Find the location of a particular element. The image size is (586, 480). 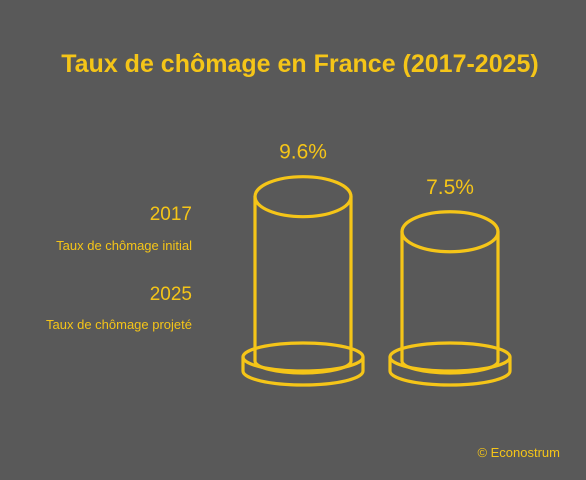

credit-text: © Econostrum is located at coordinates (518, 452).